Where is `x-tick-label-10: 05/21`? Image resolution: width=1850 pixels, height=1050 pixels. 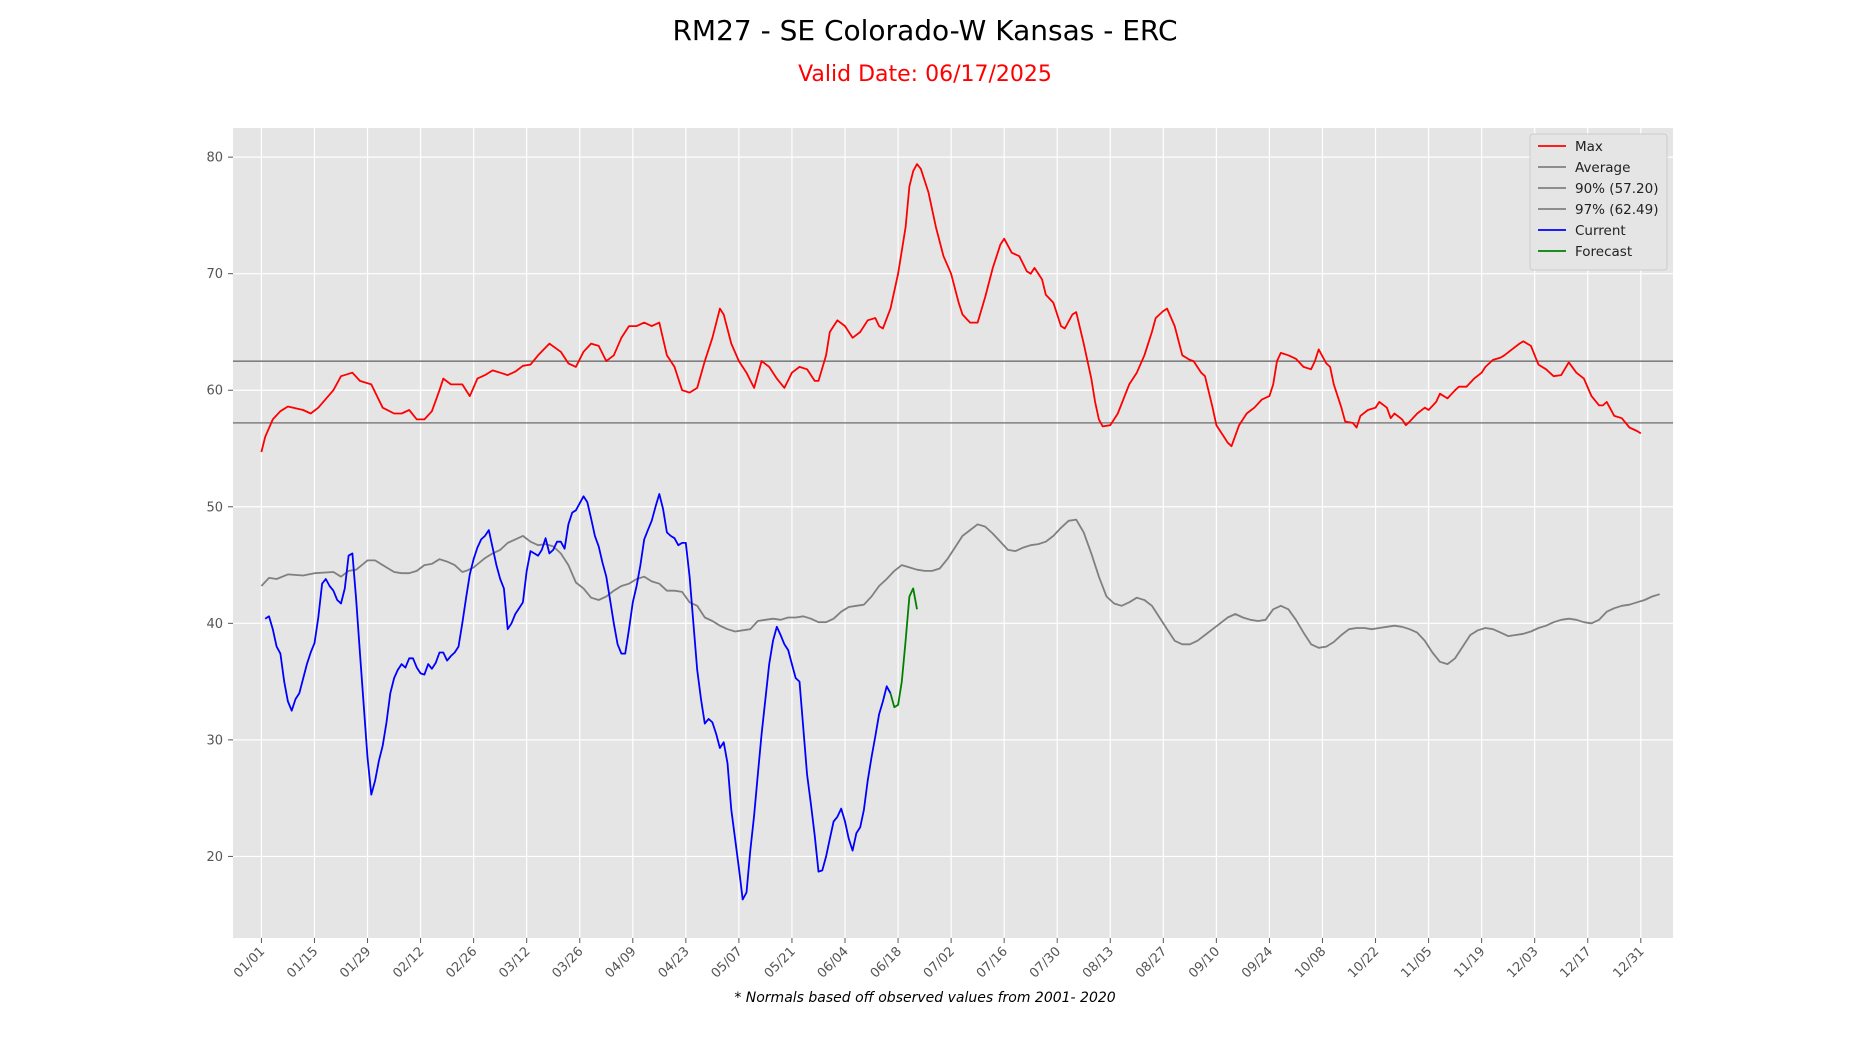 x-tick-label-10: 05/21 is located at coordinates (780, 962).